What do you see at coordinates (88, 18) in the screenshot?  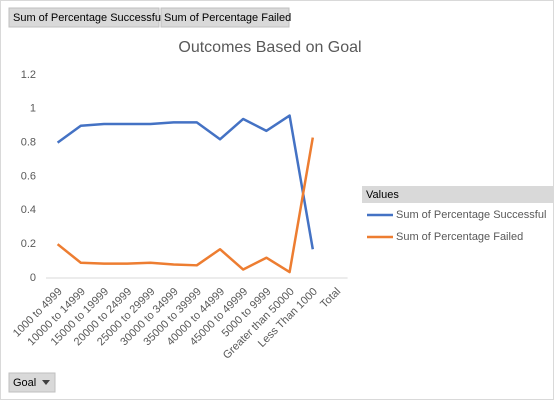 I see `field-button-label: Sum of Percentage Successful` at bounding box center [88, 18].